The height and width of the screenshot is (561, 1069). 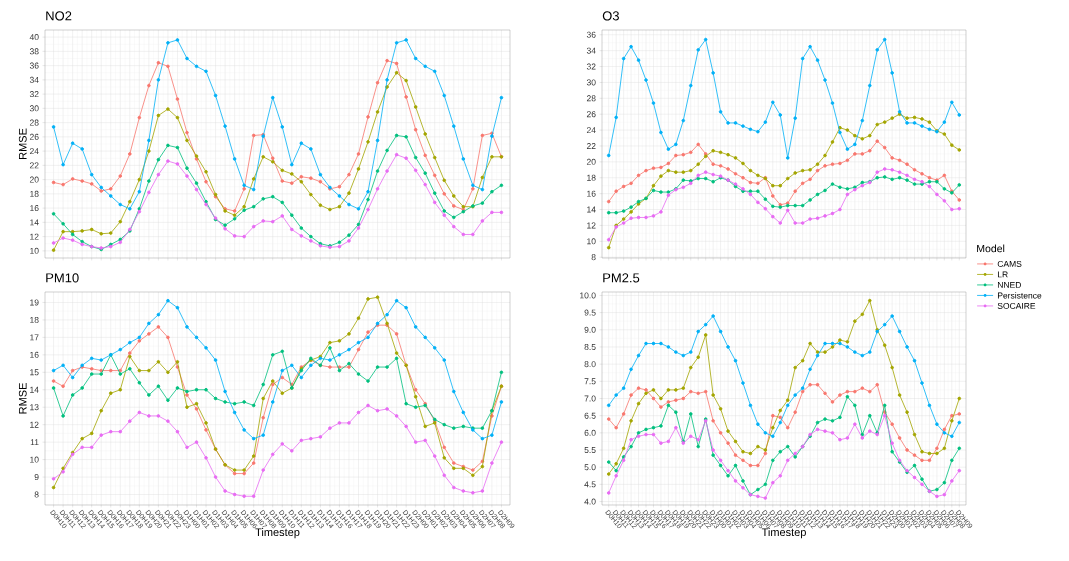 What do you see at coordinates (34, 37) in the screenshot?
I see `y-tick-label: 40` at bounding box center [34, 37].